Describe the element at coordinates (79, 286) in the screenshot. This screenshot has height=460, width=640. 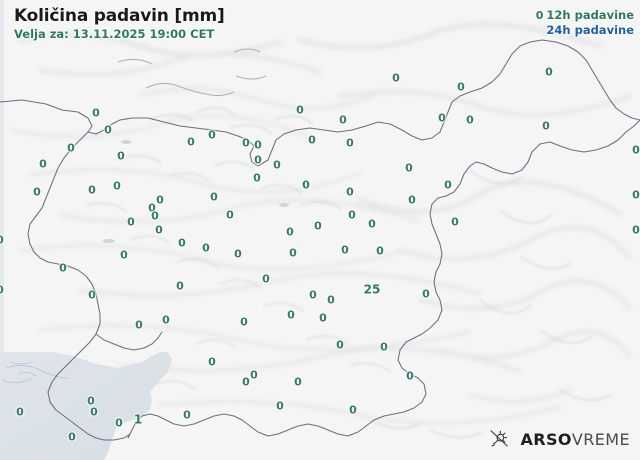
I see `national-border-west` at that location.